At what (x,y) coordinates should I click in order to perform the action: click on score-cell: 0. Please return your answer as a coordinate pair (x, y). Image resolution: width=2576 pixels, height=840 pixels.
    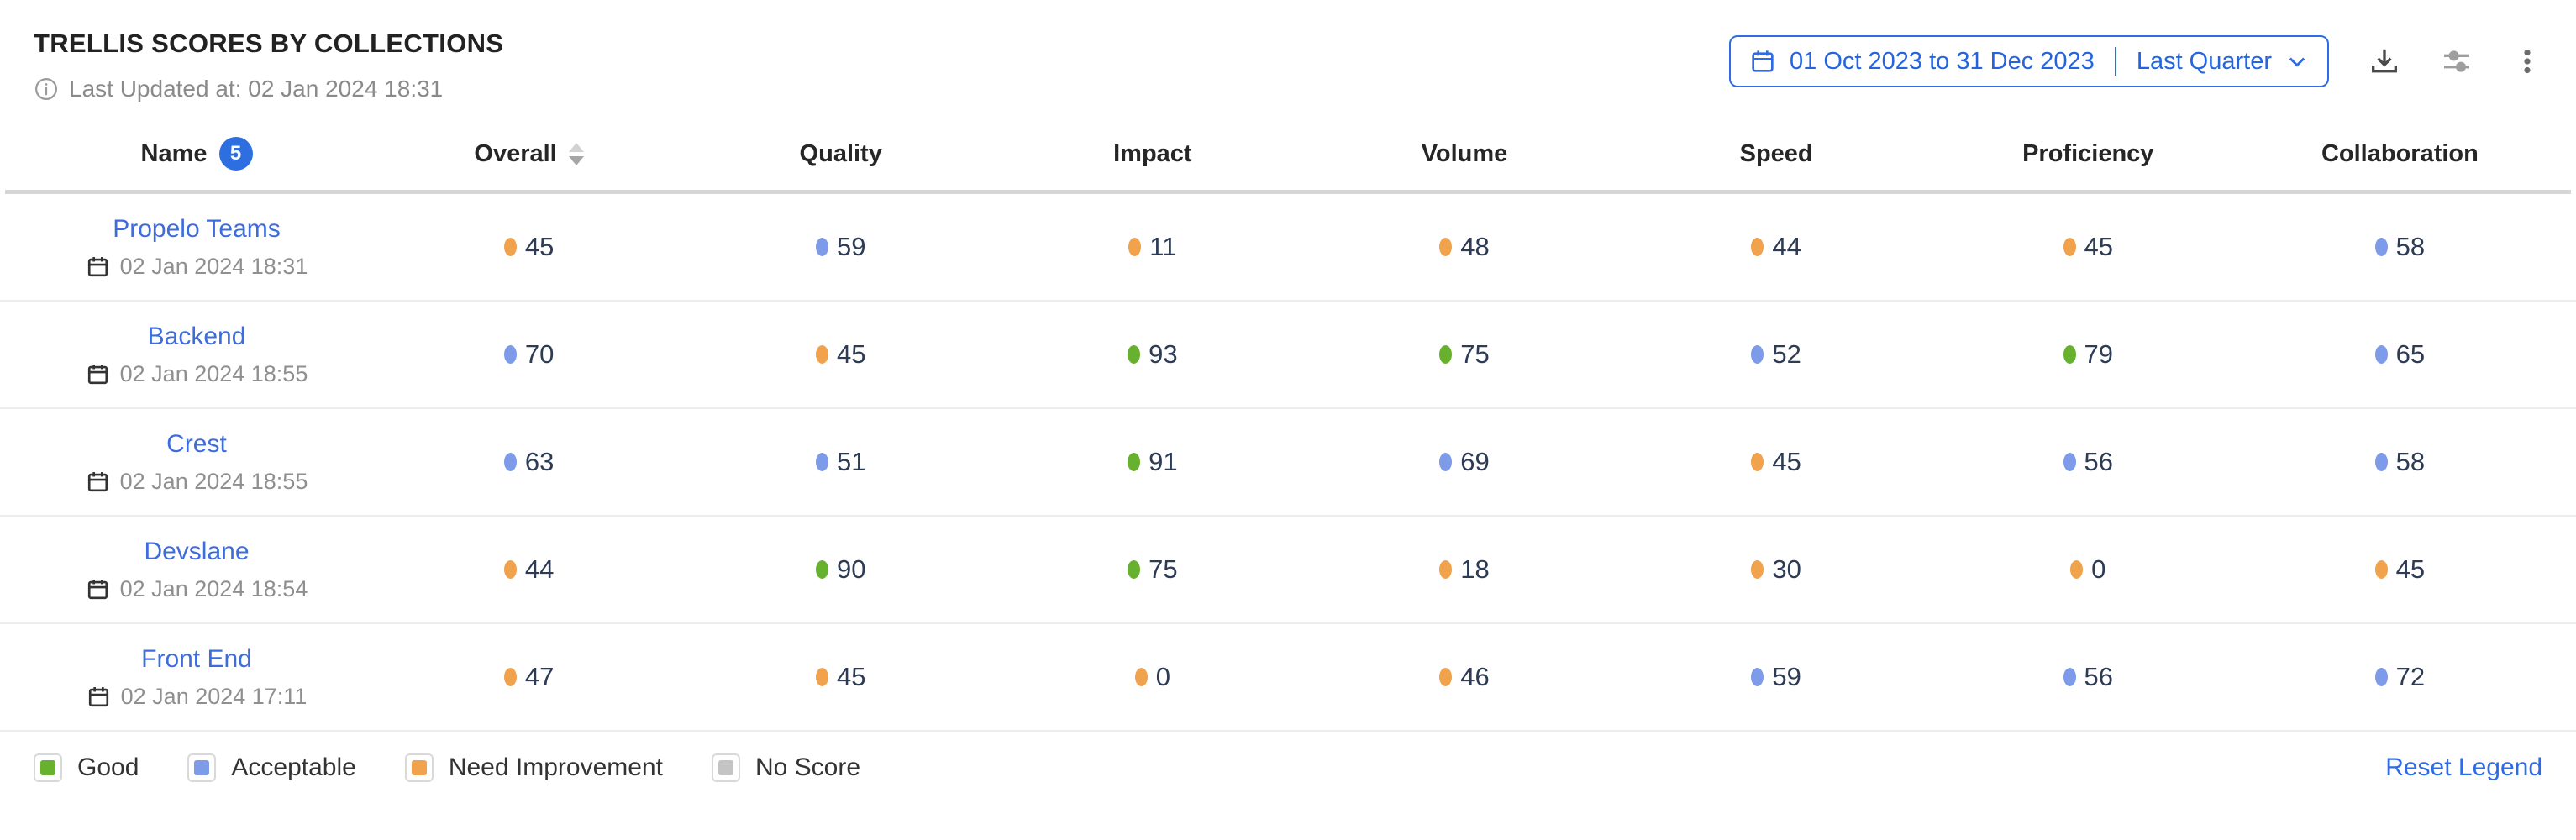
    Looking at the image, I should click on (2088, 569).